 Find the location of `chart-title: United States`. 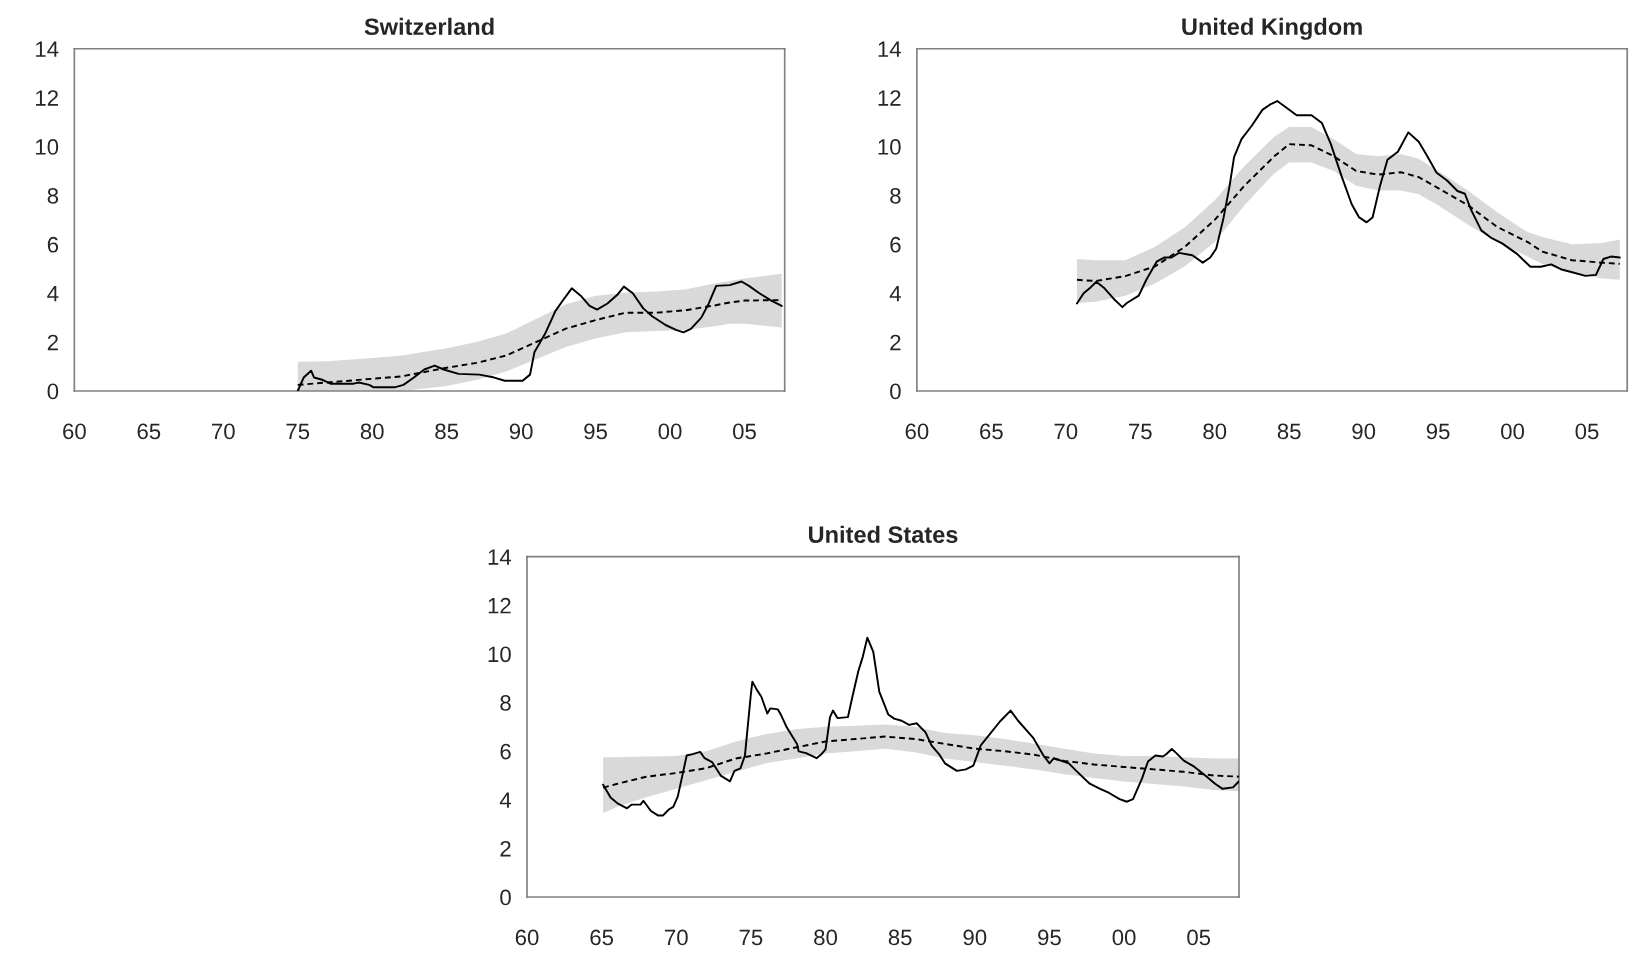

chart-title: United States is located at coordinates (883, 534).